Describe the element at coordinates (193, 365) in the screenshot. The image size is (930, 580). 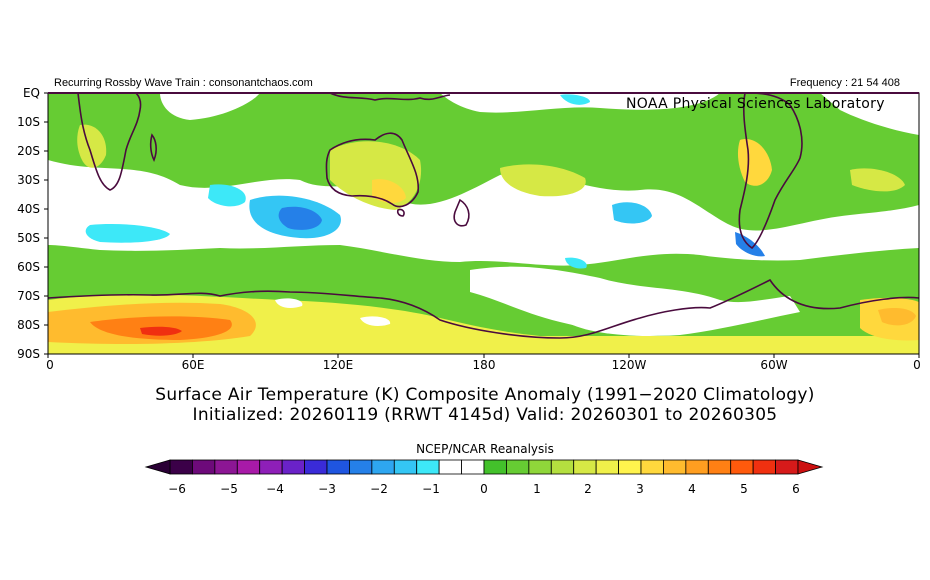
I see `x-tick-label: 60E` at that location.